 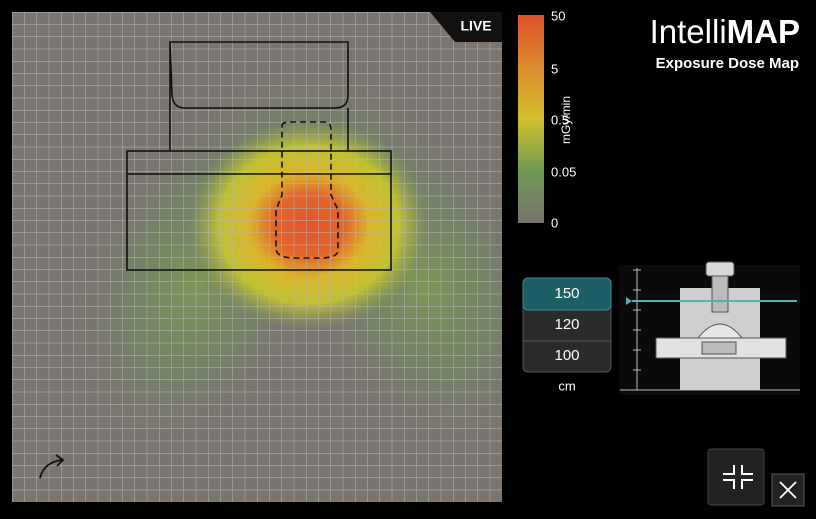 What do you see at coordinates (531, 119) in the screenshot?
I see `colorbar` at bounding box center [531, 119].